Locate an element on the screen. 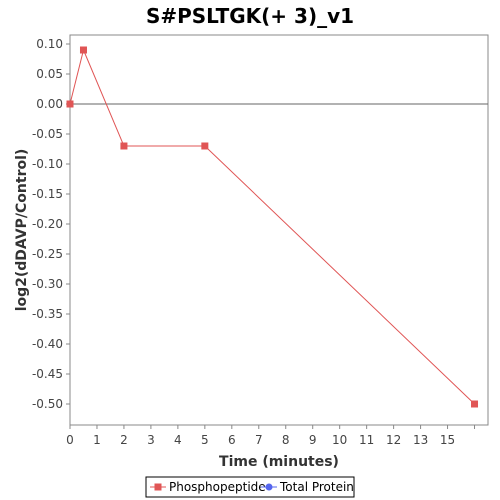 The image size is (500, 500). x-tick-label: 15 is located at coordinates (447, 440).